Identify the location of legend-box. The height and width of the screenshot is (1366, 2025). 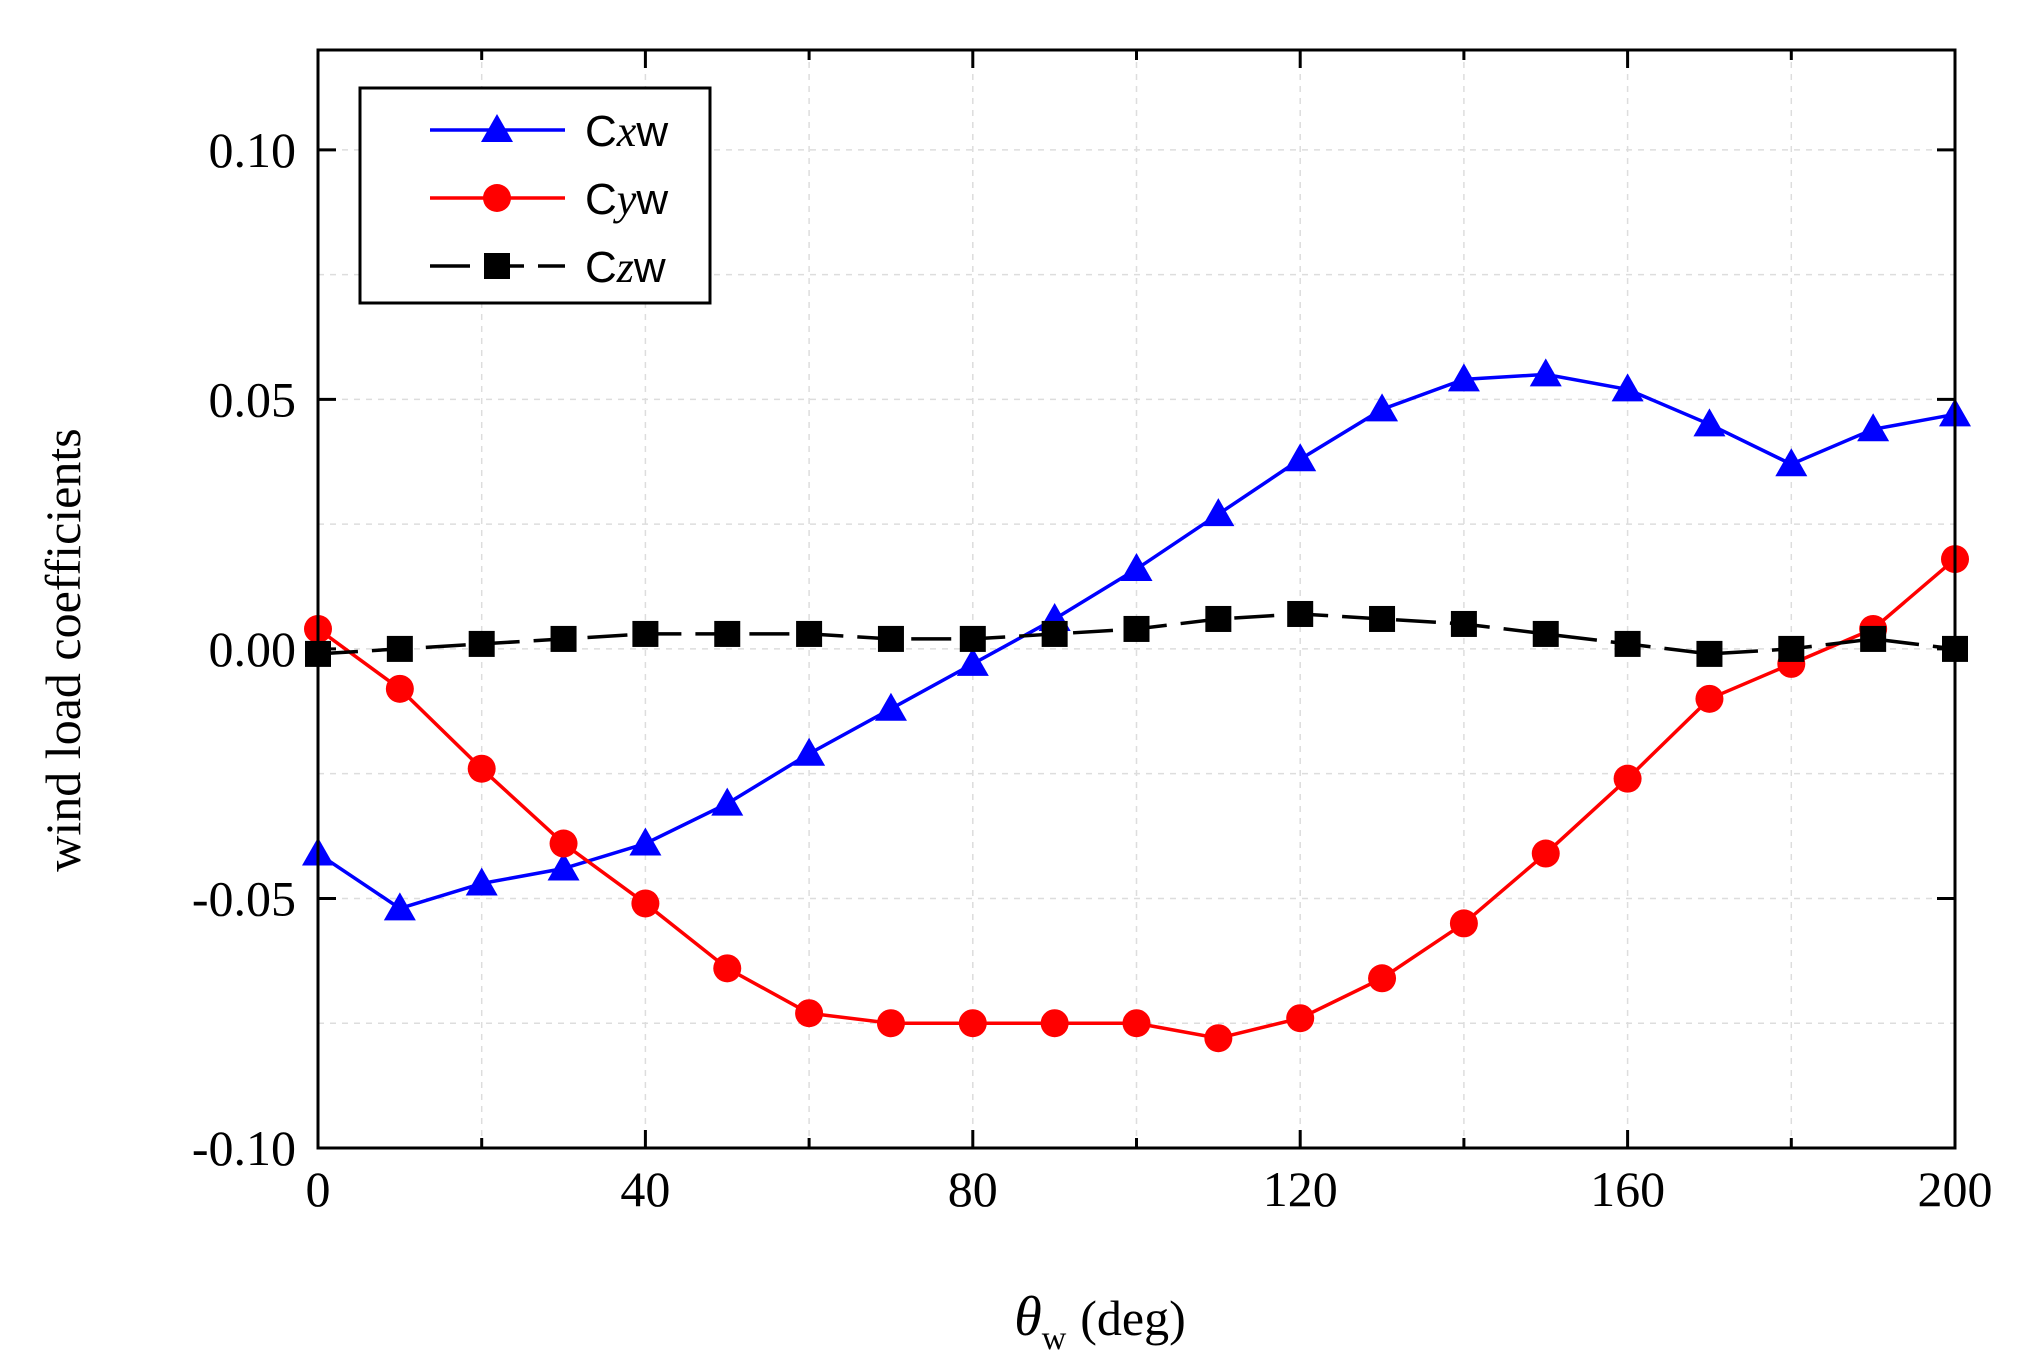
(535, 195).